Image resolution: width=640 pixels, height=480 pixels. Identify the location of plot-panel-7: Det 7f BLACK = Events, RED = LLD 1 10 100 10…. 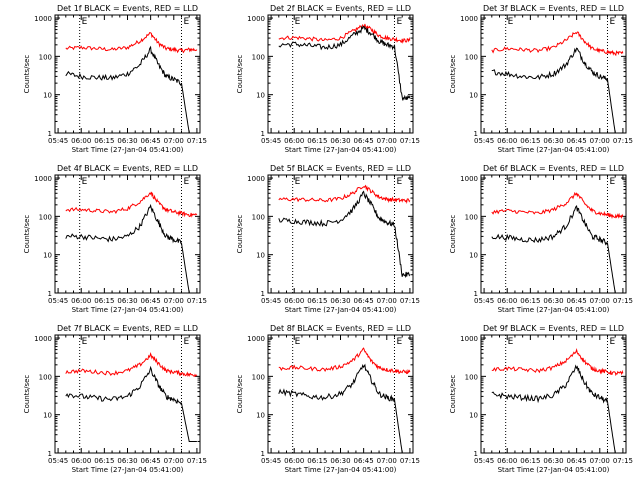
(115, 399).